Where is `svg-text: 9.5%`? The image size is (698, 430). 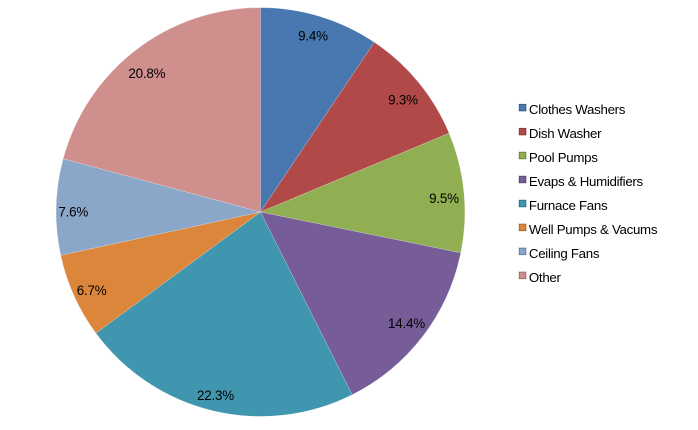
svg-text: 9.5% is located at coordinates (444, 198).